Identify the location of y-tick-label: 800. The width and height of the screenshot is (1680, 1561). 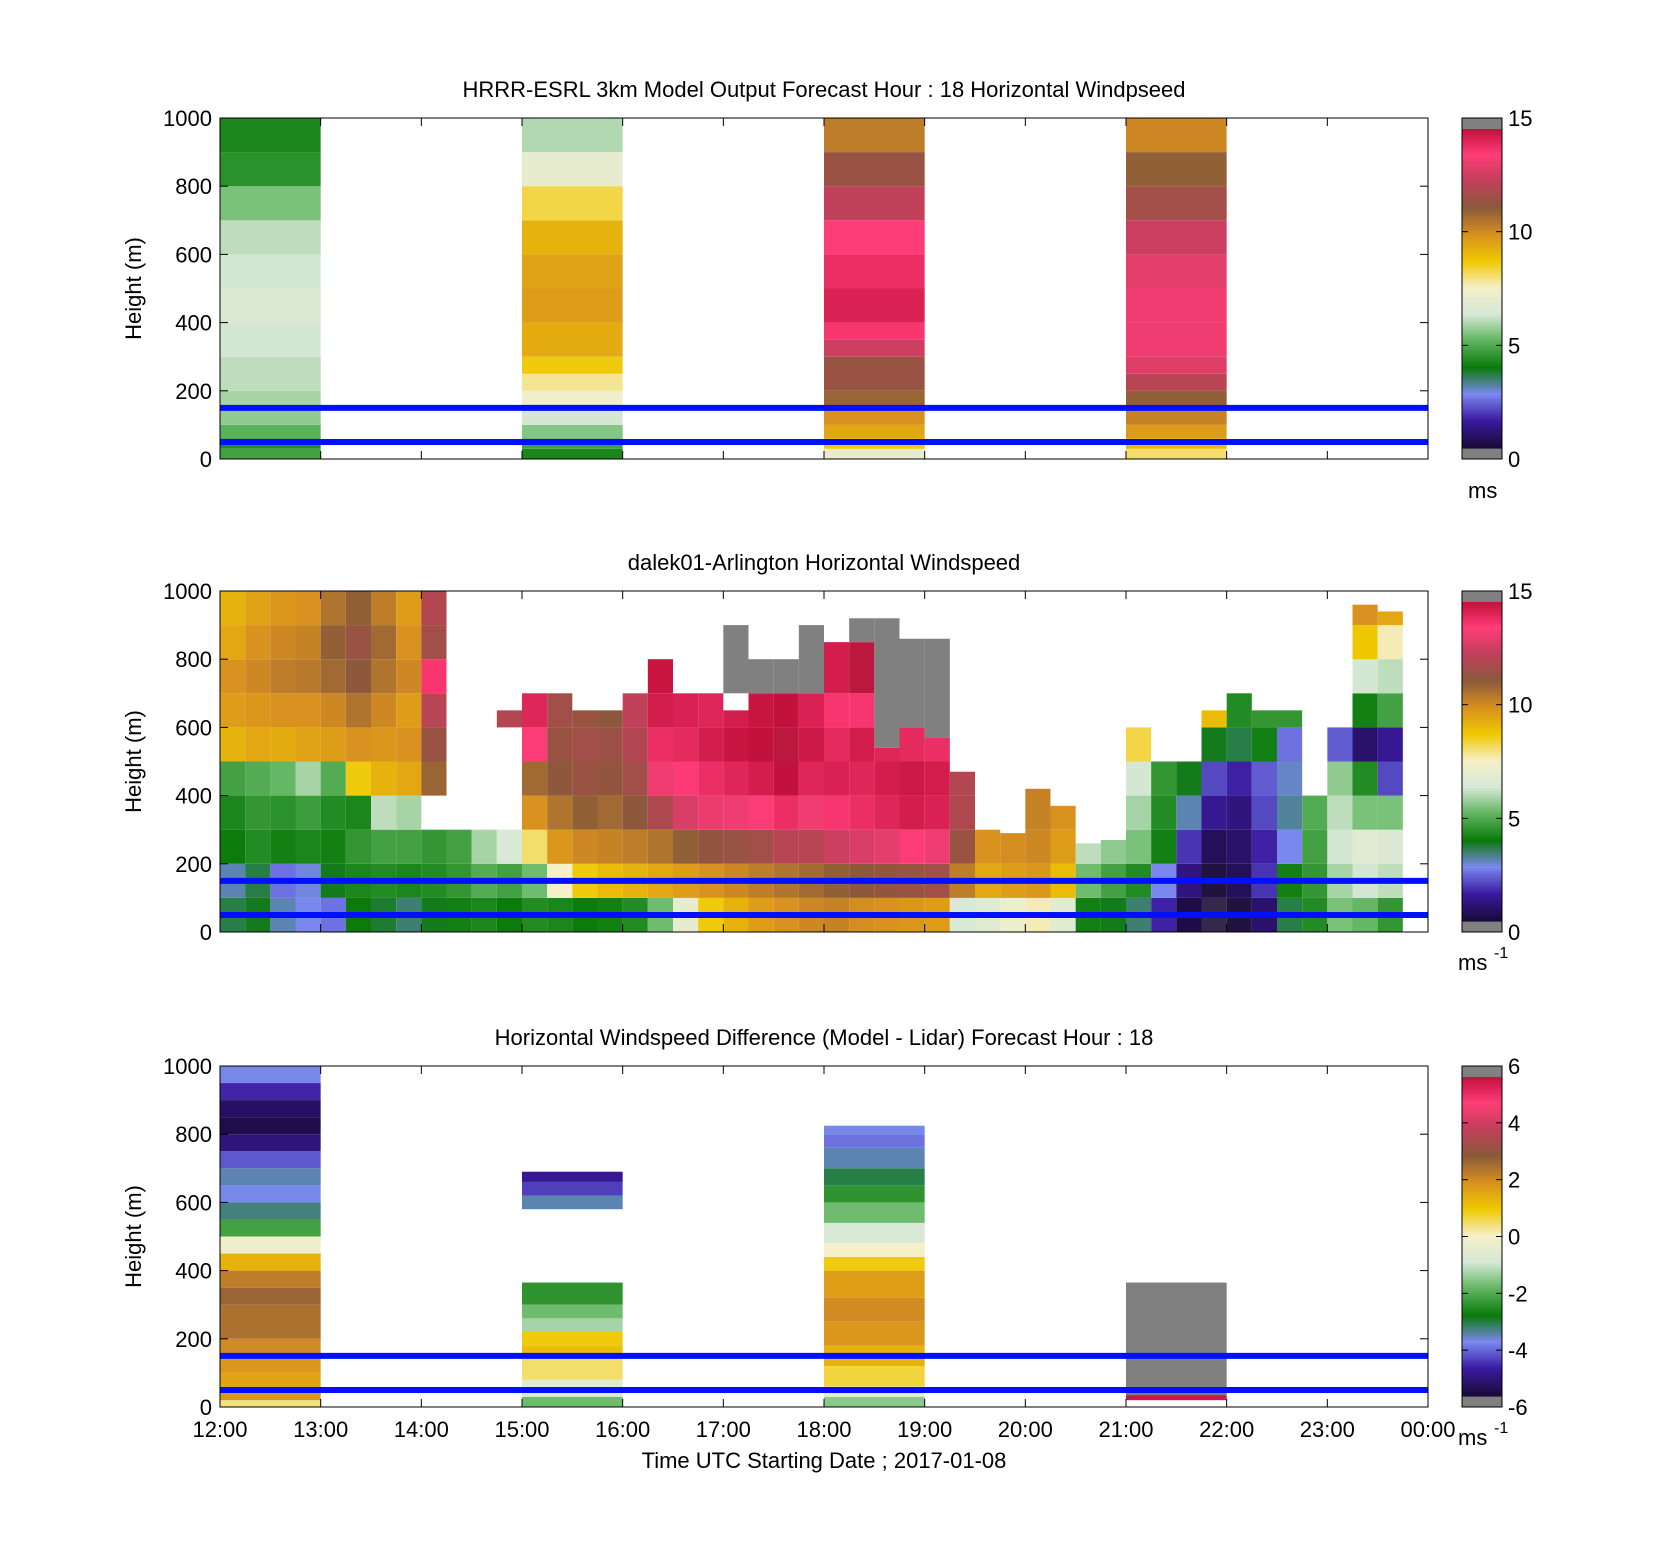
(193, 186).